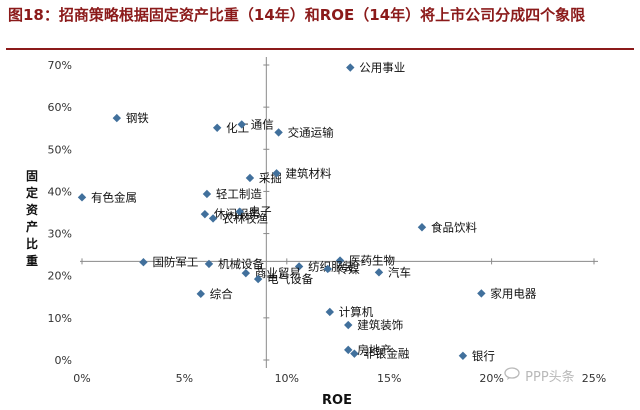 Image resolution: width=640 pixels, height=410 pixels. What do you see at coordinates (239, 194) in the screenshot?
I see `data-point-label: 轻工制造` at bounding box center [239, 194].